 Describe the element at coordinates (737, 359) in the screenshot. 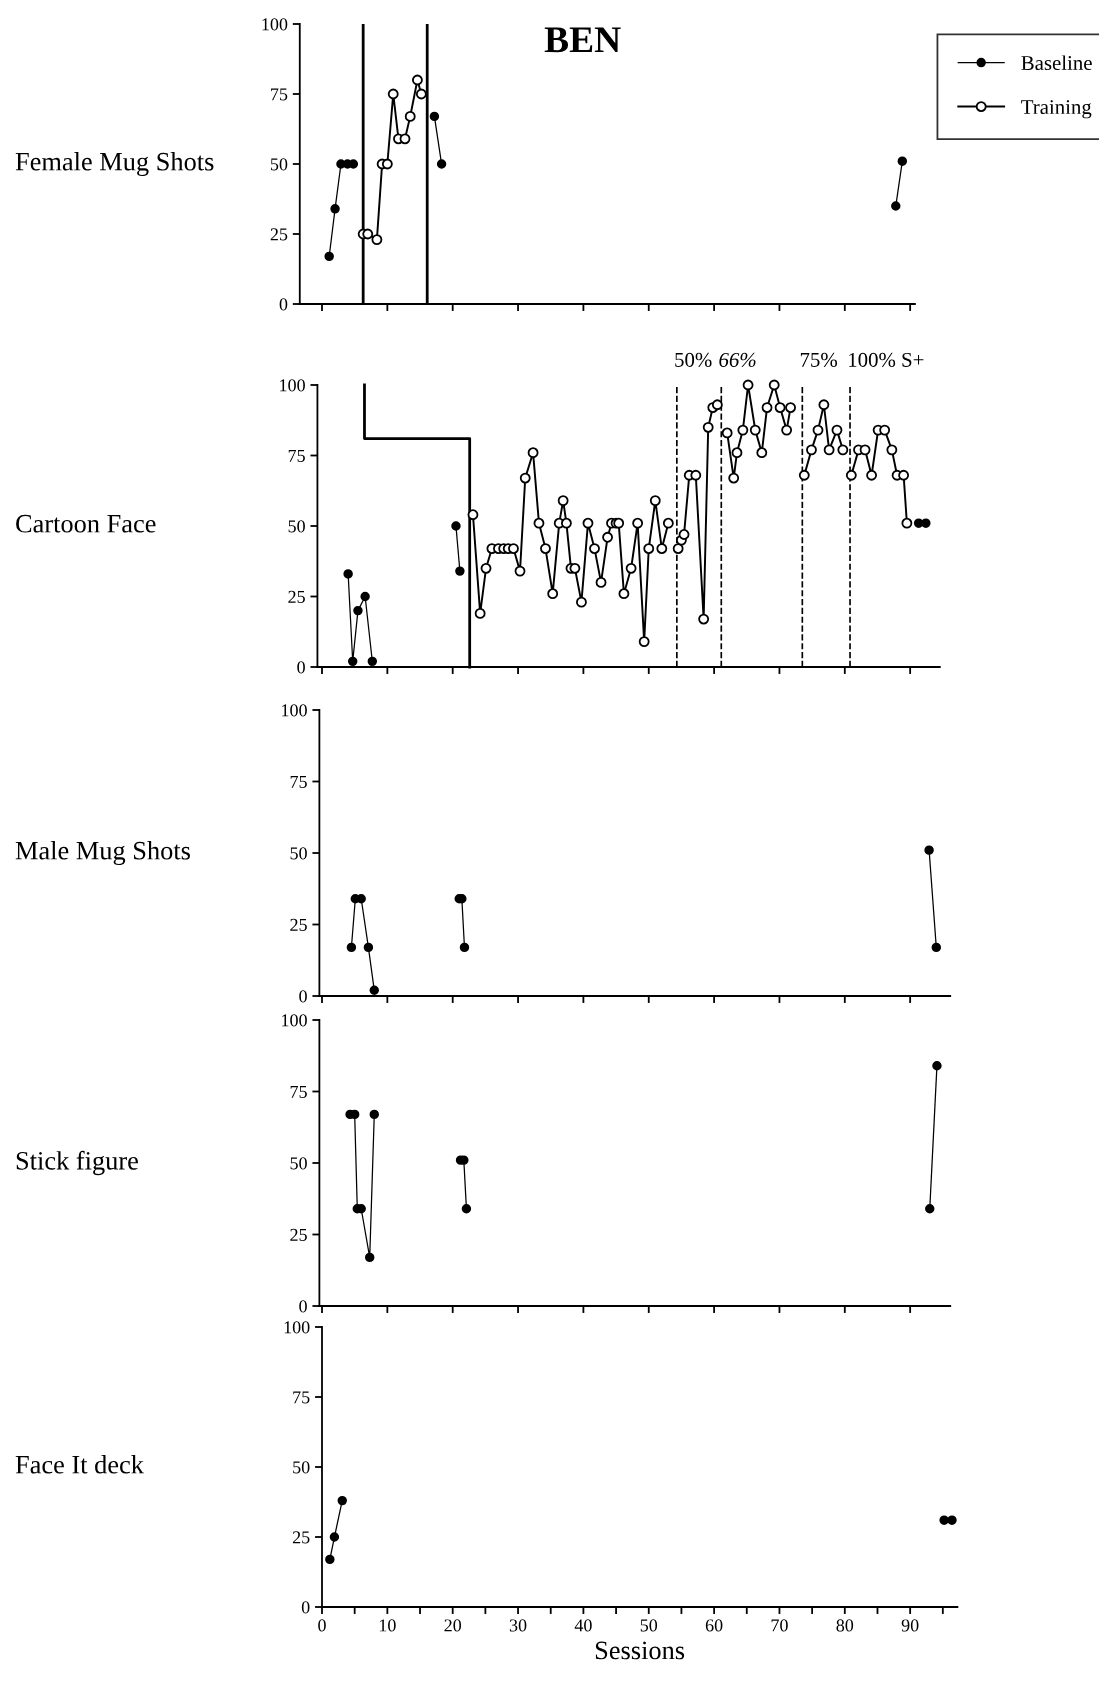

I see `annotation: 66%` at that location.